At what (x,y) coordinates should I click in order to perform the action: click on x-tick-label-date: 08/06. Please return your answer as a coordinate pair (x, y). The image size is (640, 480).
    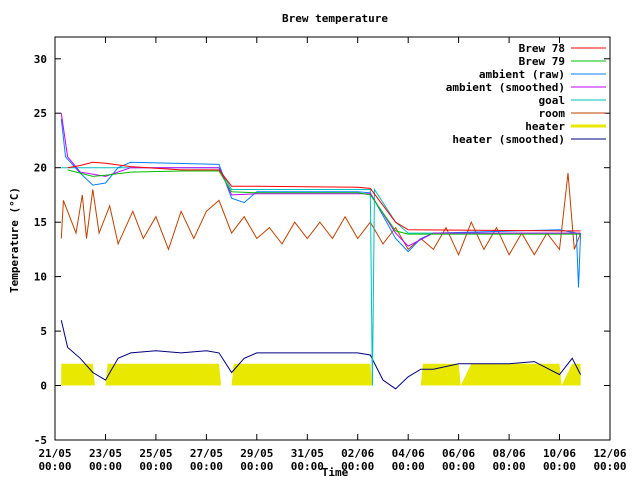
    Looking at the image, I should click on (509, 453).